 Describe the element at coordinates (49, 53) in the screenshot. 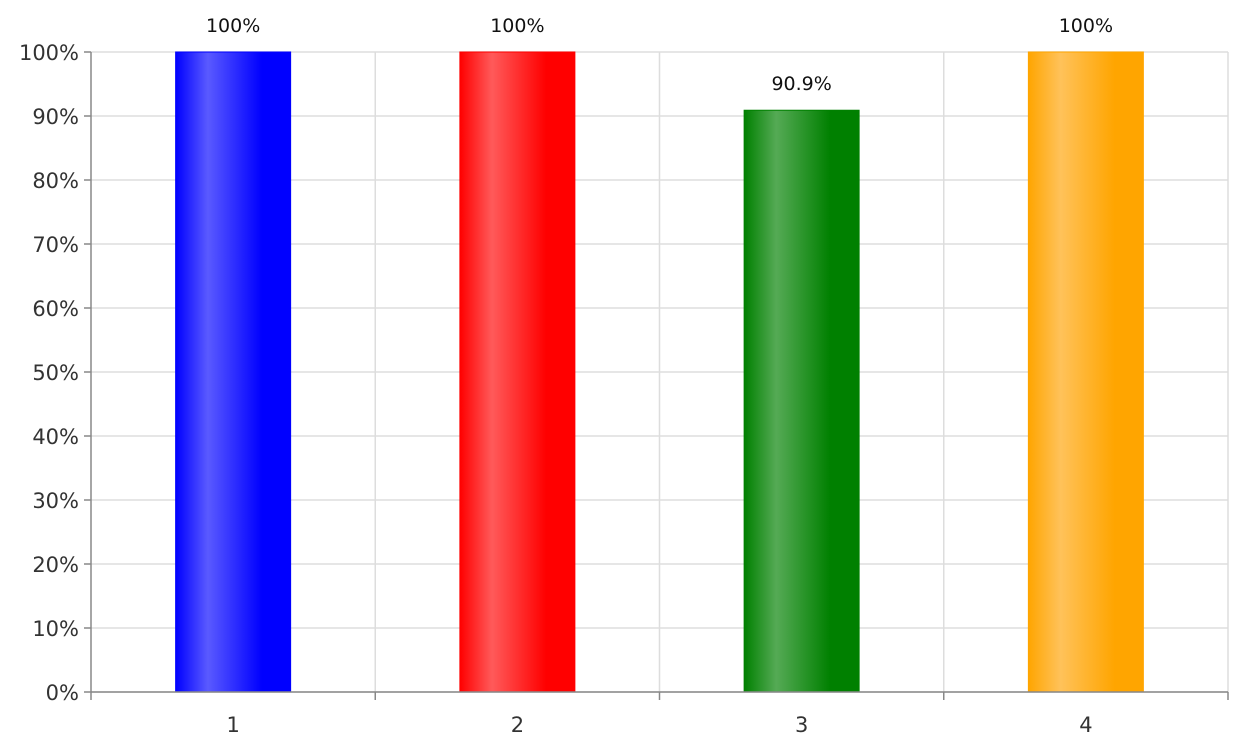

I see `y-tick-label: 100%` at that location.